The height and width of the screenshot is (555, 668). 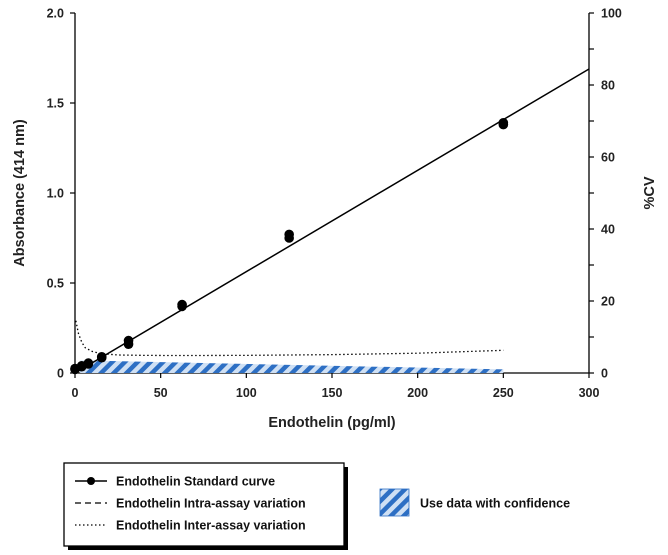 What do you see at coordinates (20, 193) in the screenshot?
I see `y-left-axis-title: Absorbance (414 nm)` at bounding box center [20, 193].